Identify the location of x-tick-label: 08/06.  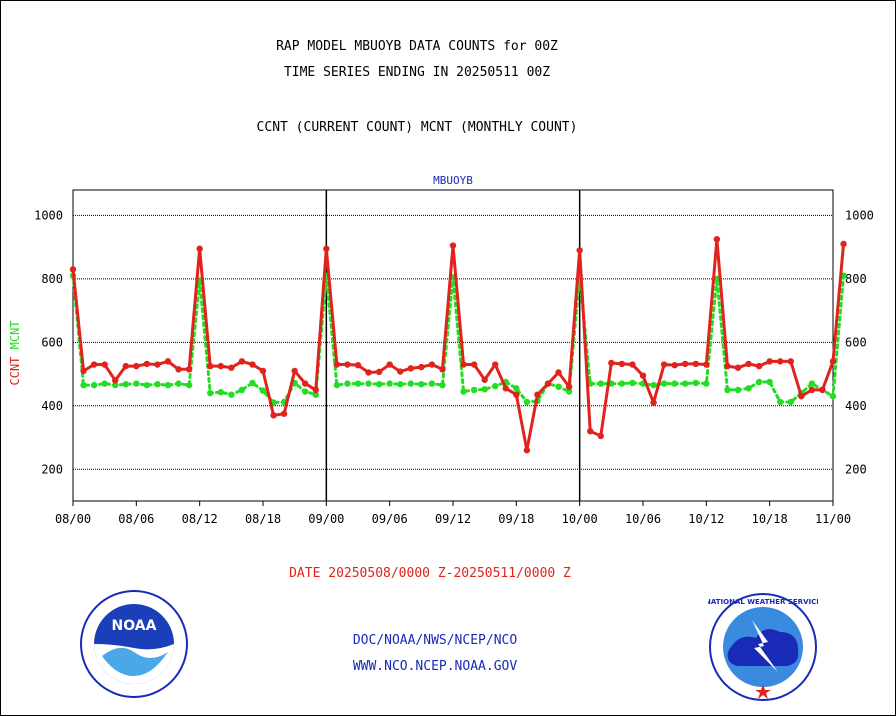
(136, 519).